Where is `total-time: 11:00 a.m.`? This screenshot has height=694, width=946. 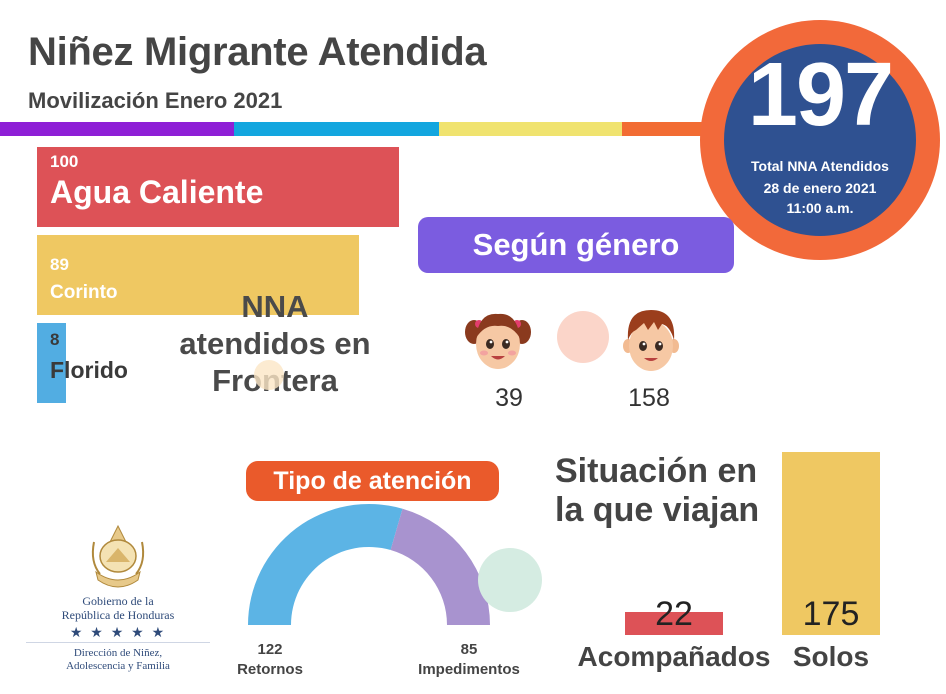 total-time: 11:00 a.m. is located at coordinates (820, 208).